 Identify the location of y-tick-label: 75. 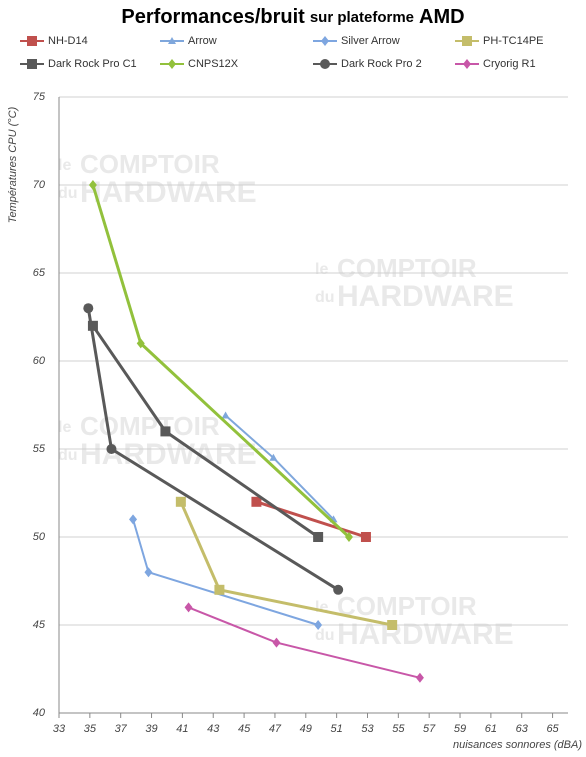
(39, 97).